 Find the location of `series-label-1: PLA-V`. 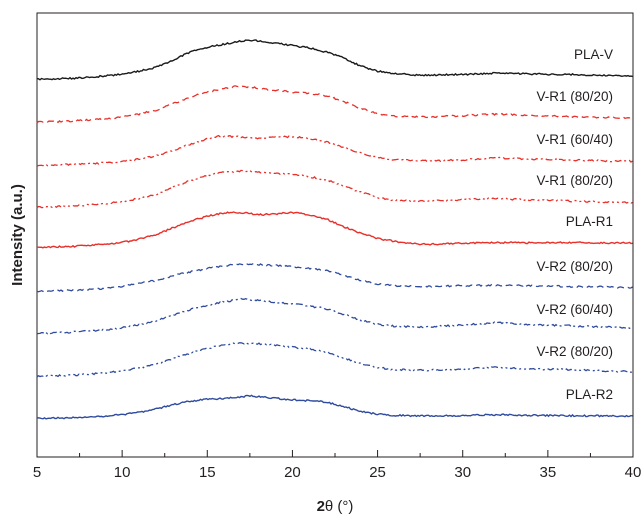

series-label-1: PLA-V is located at coordinates (593, 54).